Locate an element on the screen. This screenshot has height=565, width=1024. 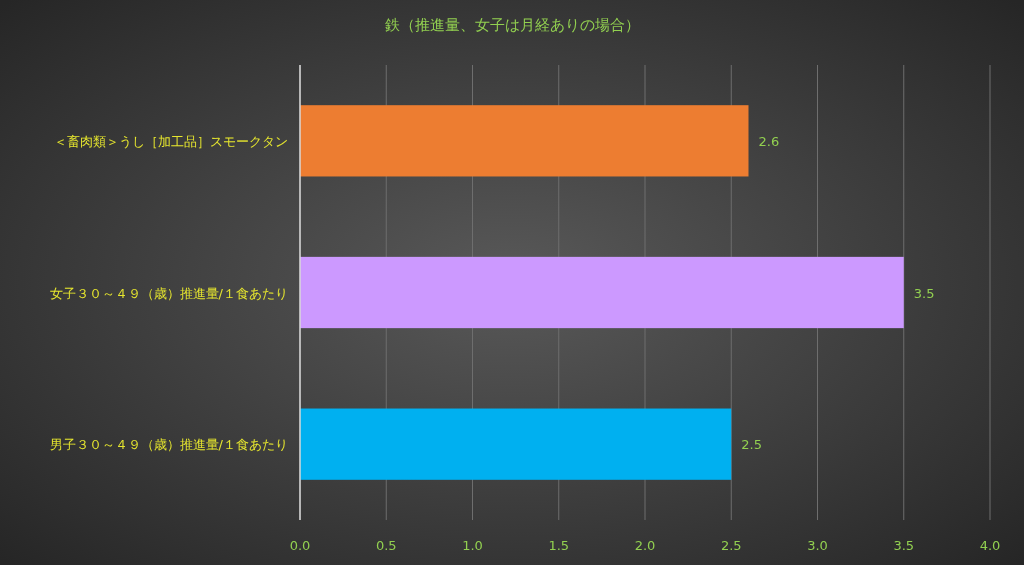
x-tick-label: 3.0 is located at coordinates (817, 545).